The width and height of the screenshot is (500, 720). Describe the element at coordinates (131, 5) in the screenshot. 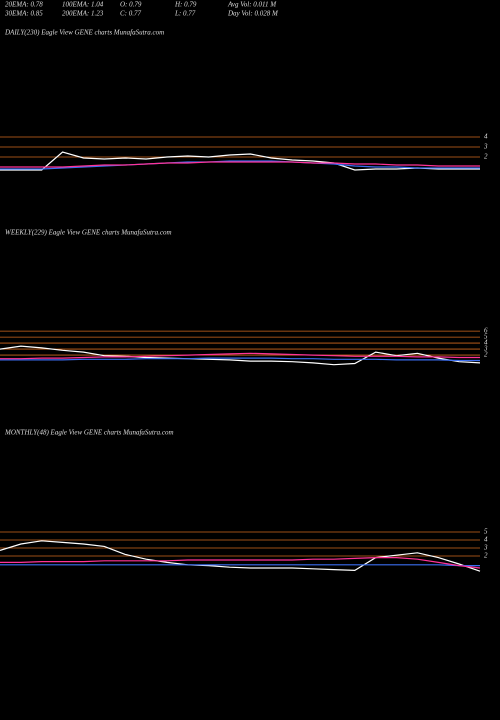

I see `stat-label: O: 0.79` at that location.